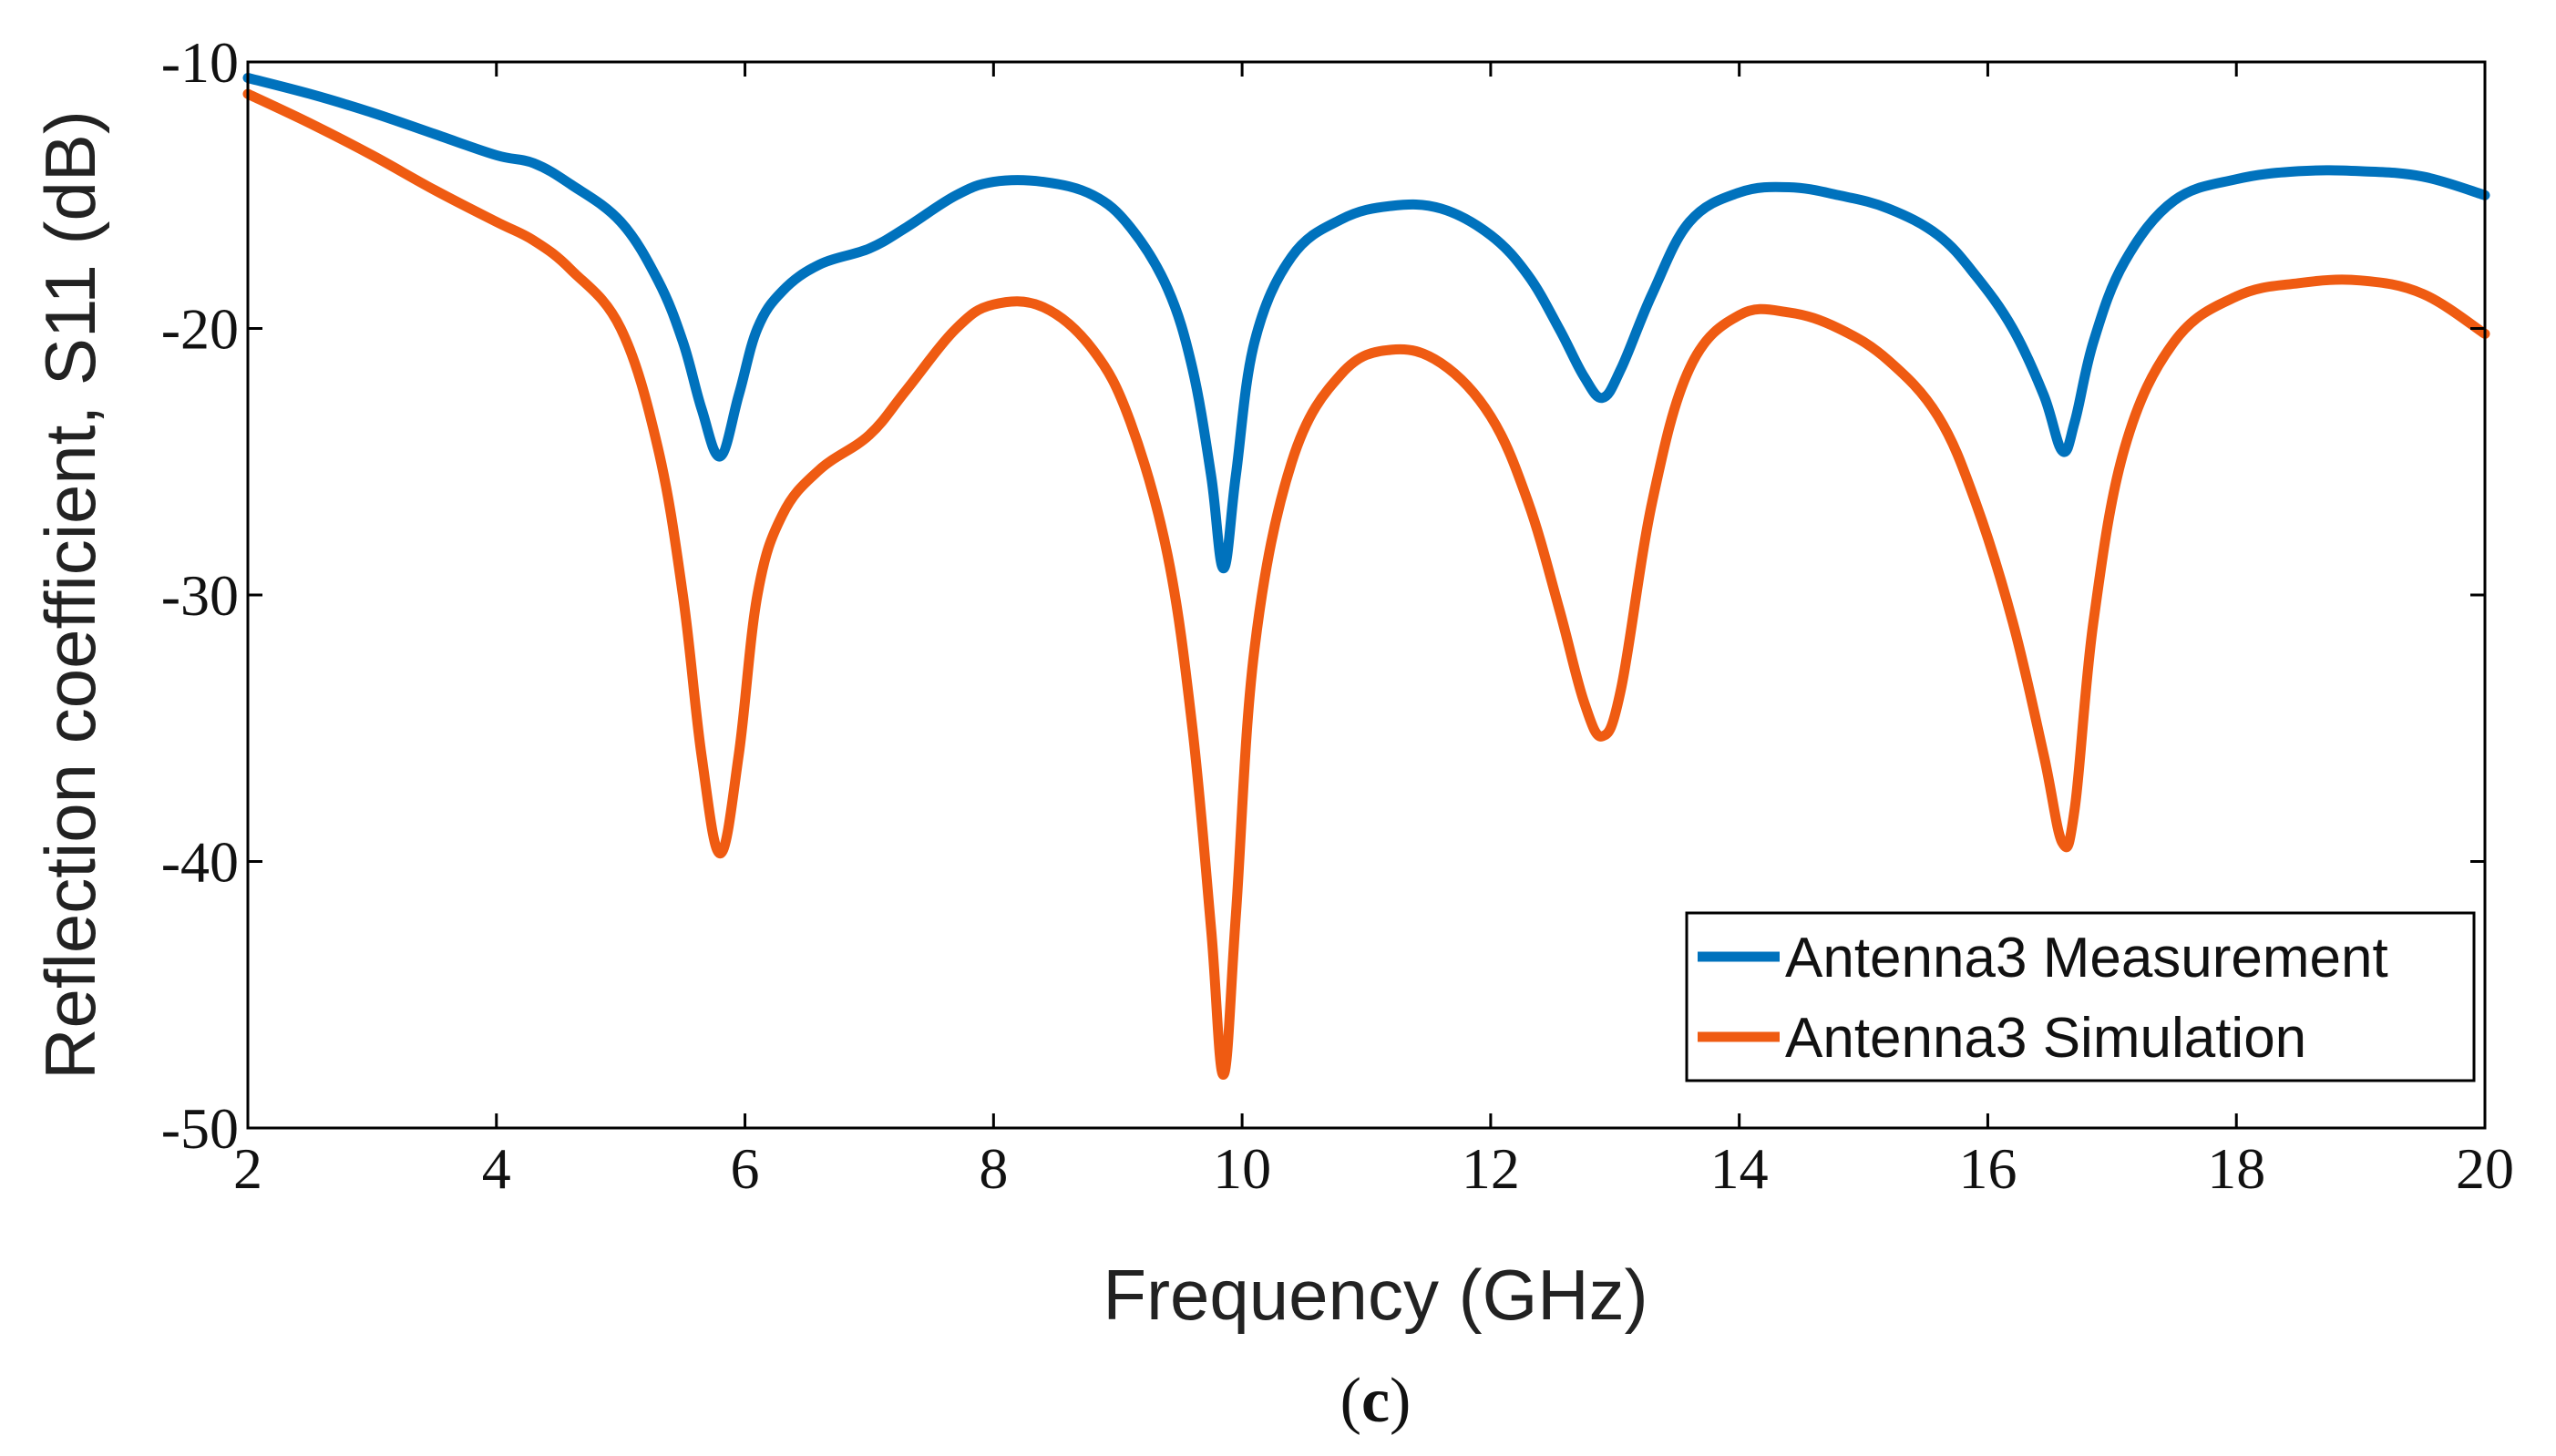  I want to click on x-axis-title: Frequency (GHz), so click(1375, 1295).